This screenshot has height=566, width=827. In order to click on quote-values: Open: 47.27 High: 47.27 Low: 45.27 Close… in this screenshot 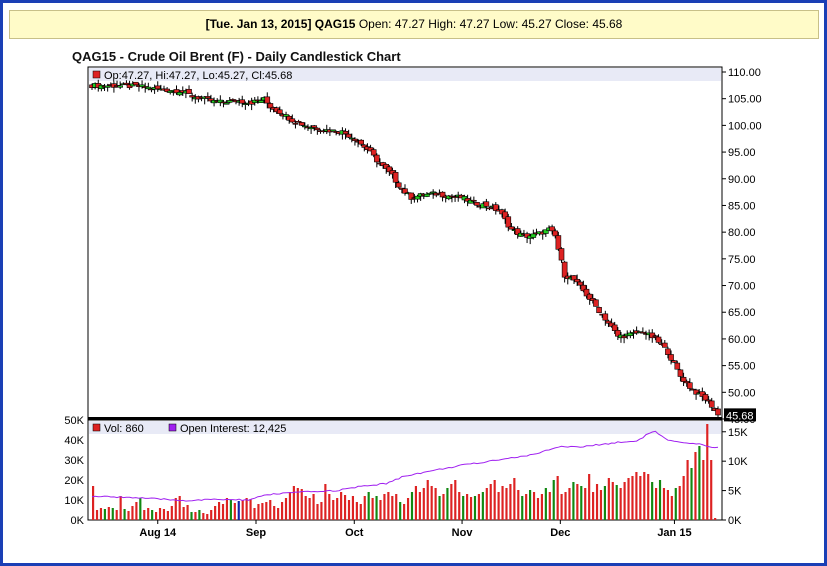, I will do `click(490, 24)`.